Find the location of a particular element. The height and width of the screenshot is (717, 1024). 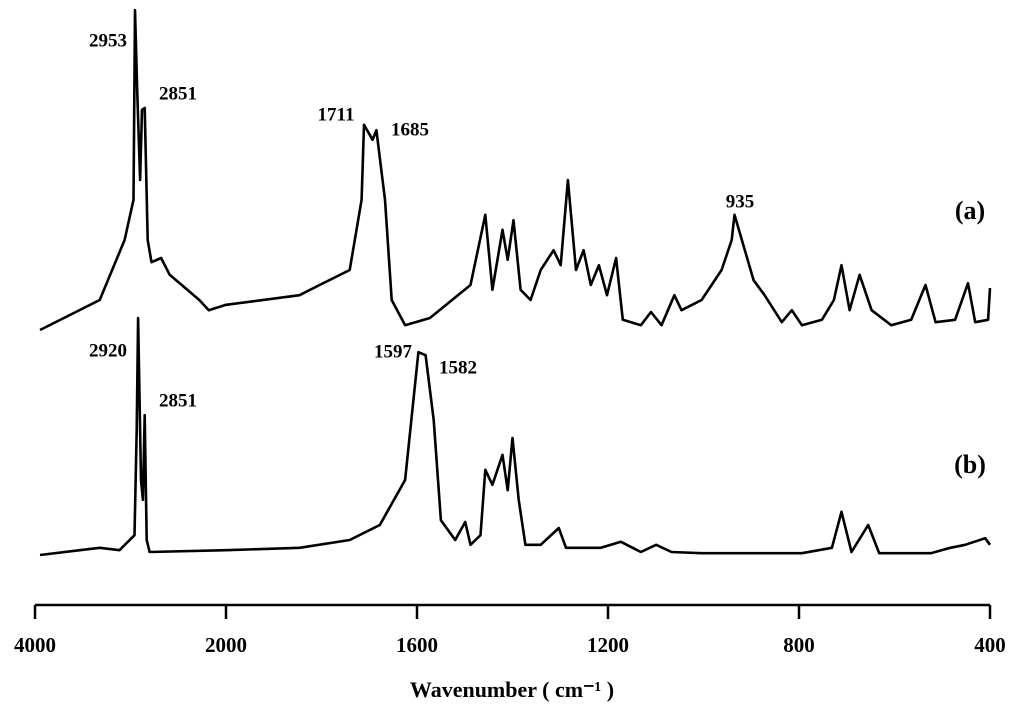

x-tick-label: 800 is located at coordinates (799, 645).